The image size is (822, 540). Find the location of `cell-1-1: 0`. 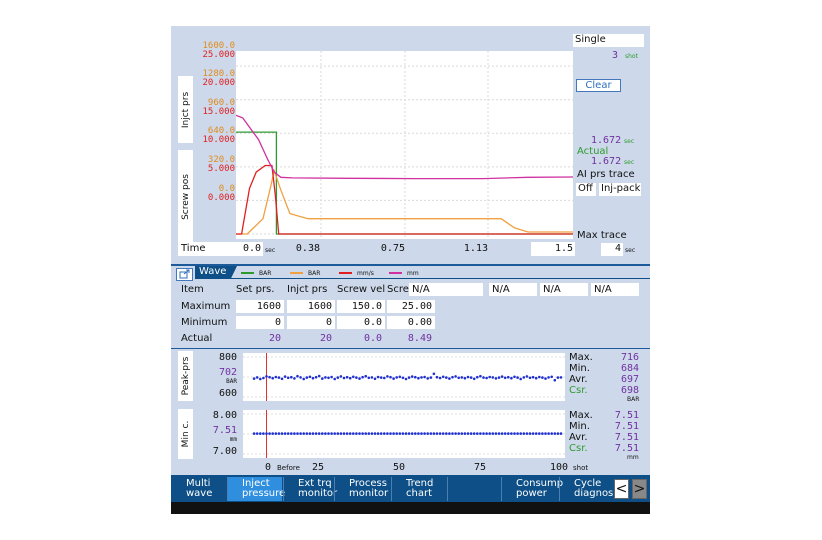

cell-1-1: 0 is located at coordinates (311, 322).